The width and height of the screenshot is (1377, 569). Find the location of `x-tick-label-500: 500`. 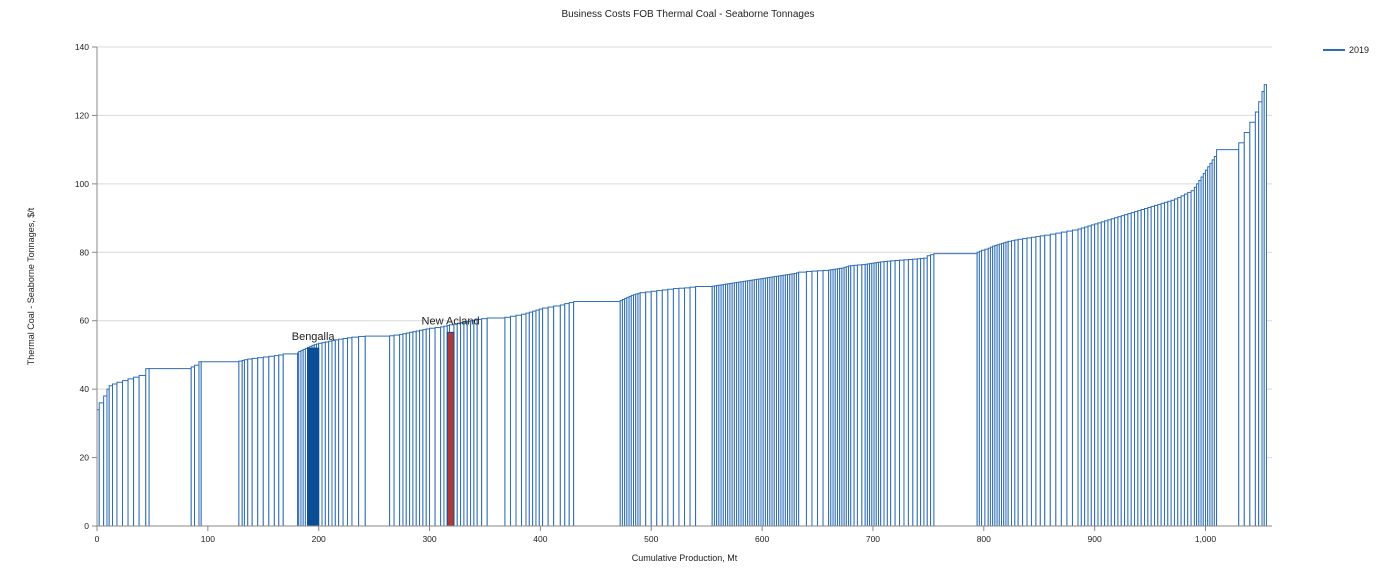

x-tick-label-500: 500 is located at coordinates (651, 539).